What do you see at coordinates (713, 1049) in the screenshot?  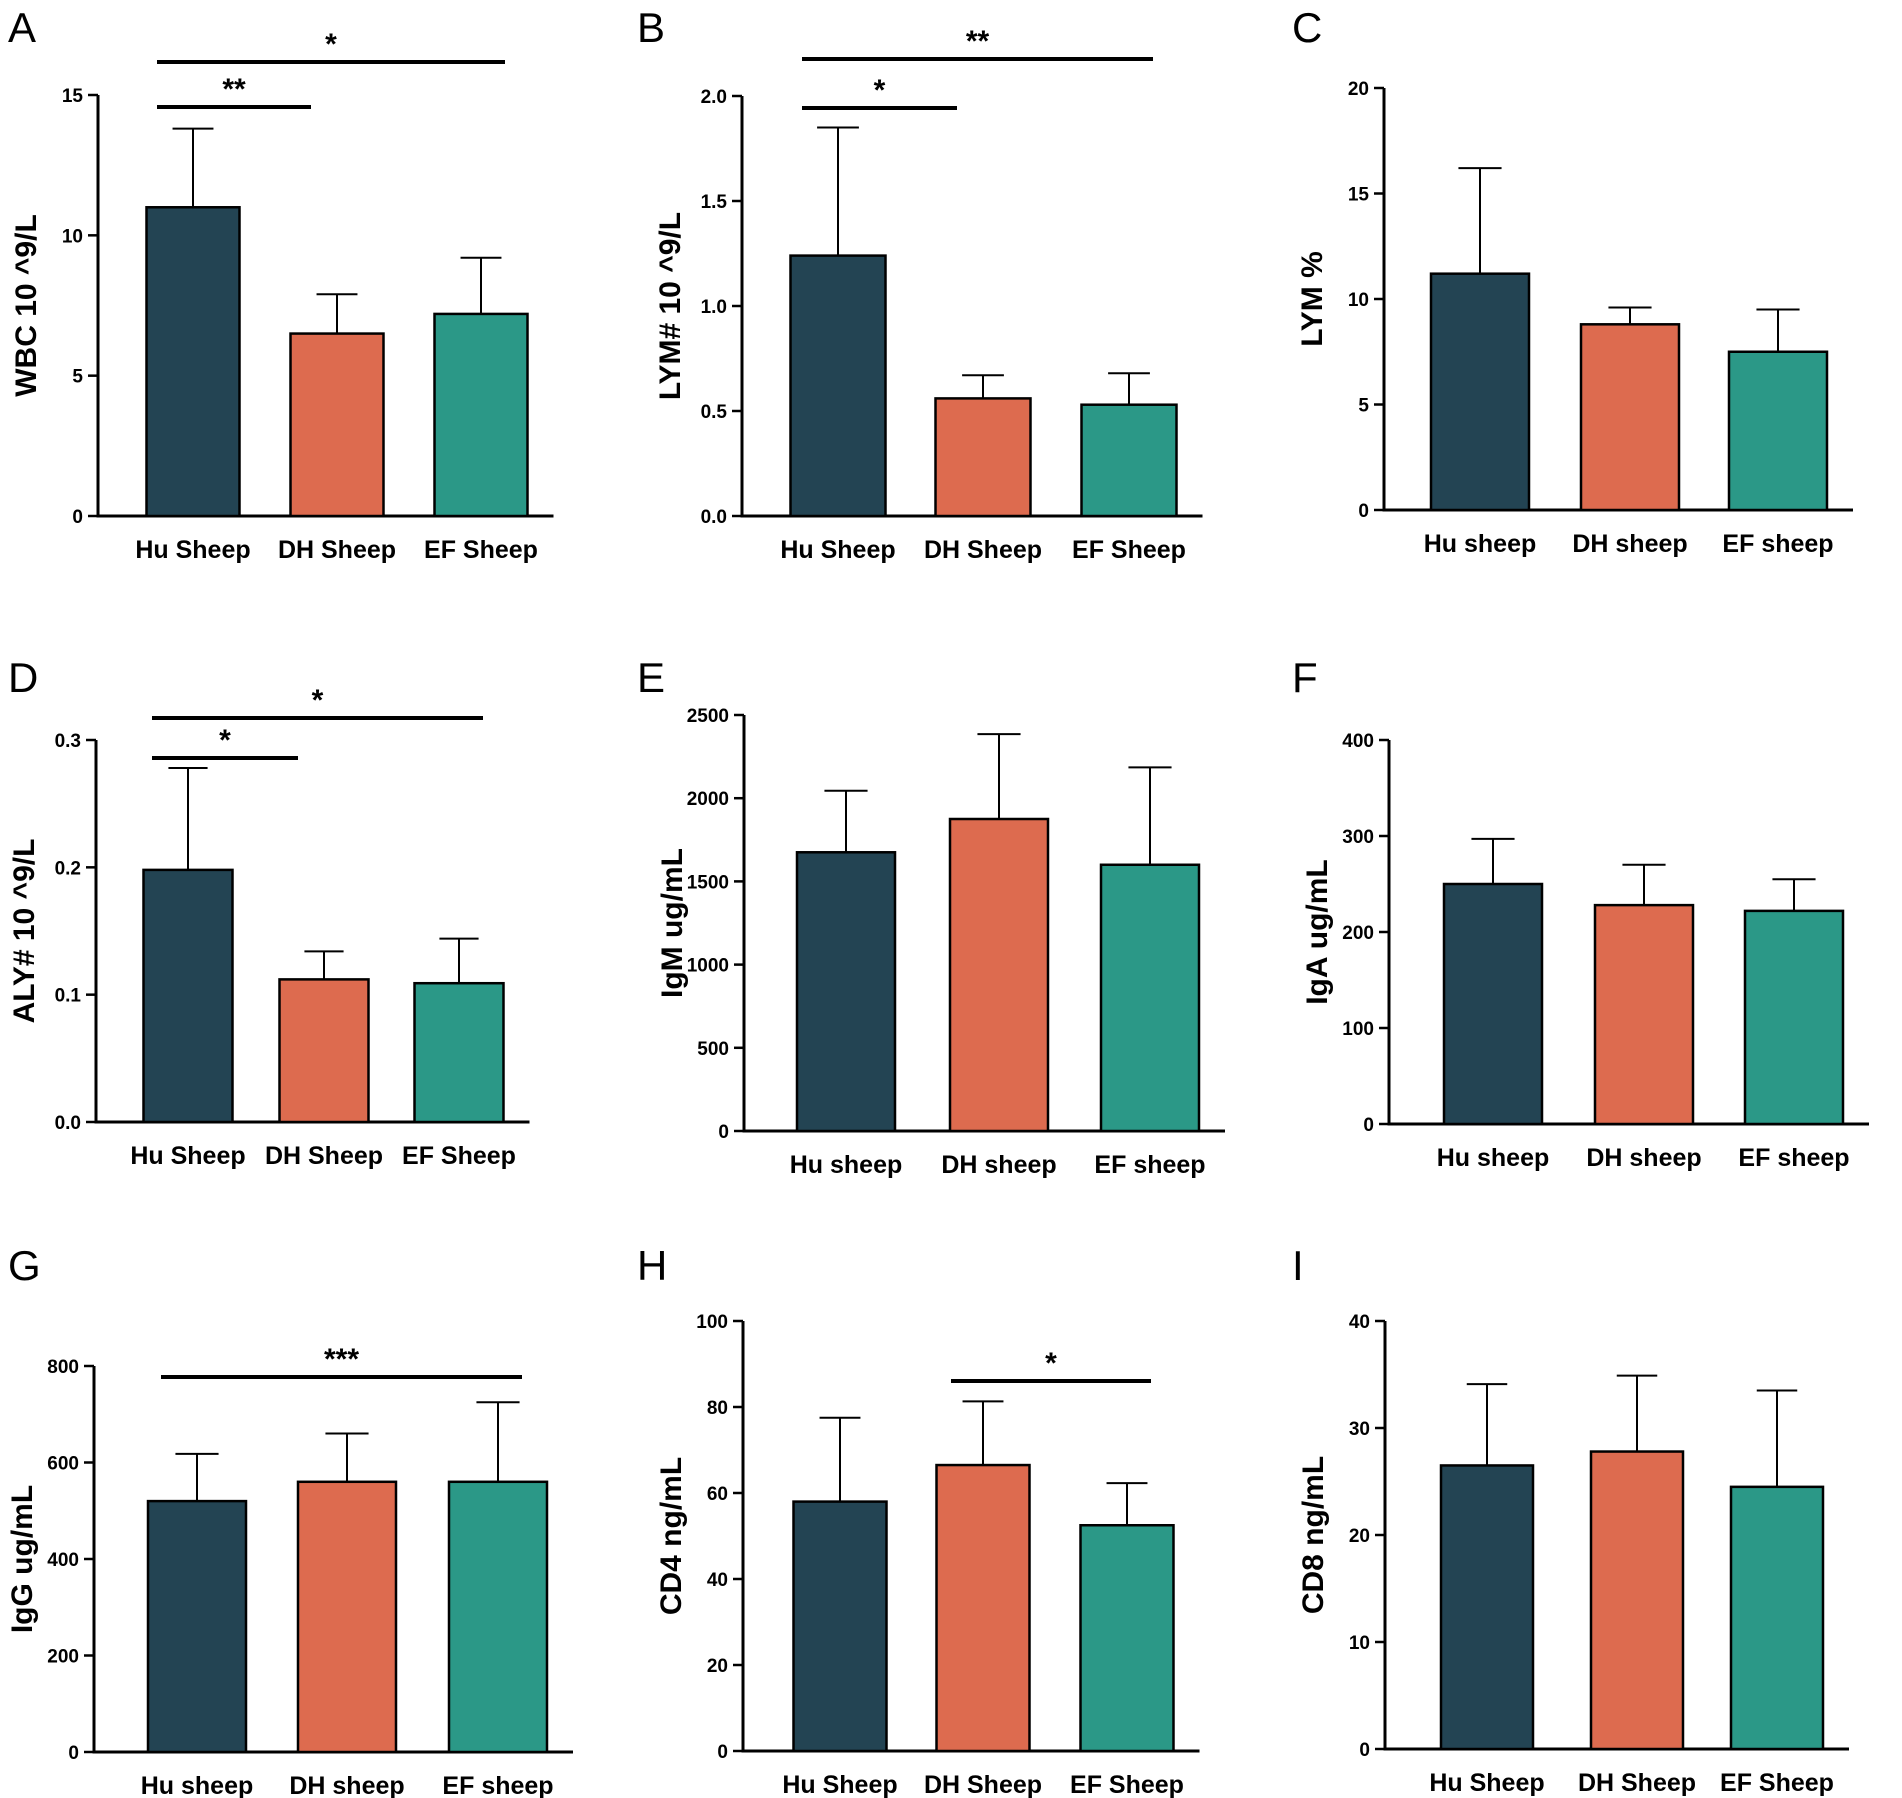 I see `y-tick-label: 500` at bounding box center [713, 1049].